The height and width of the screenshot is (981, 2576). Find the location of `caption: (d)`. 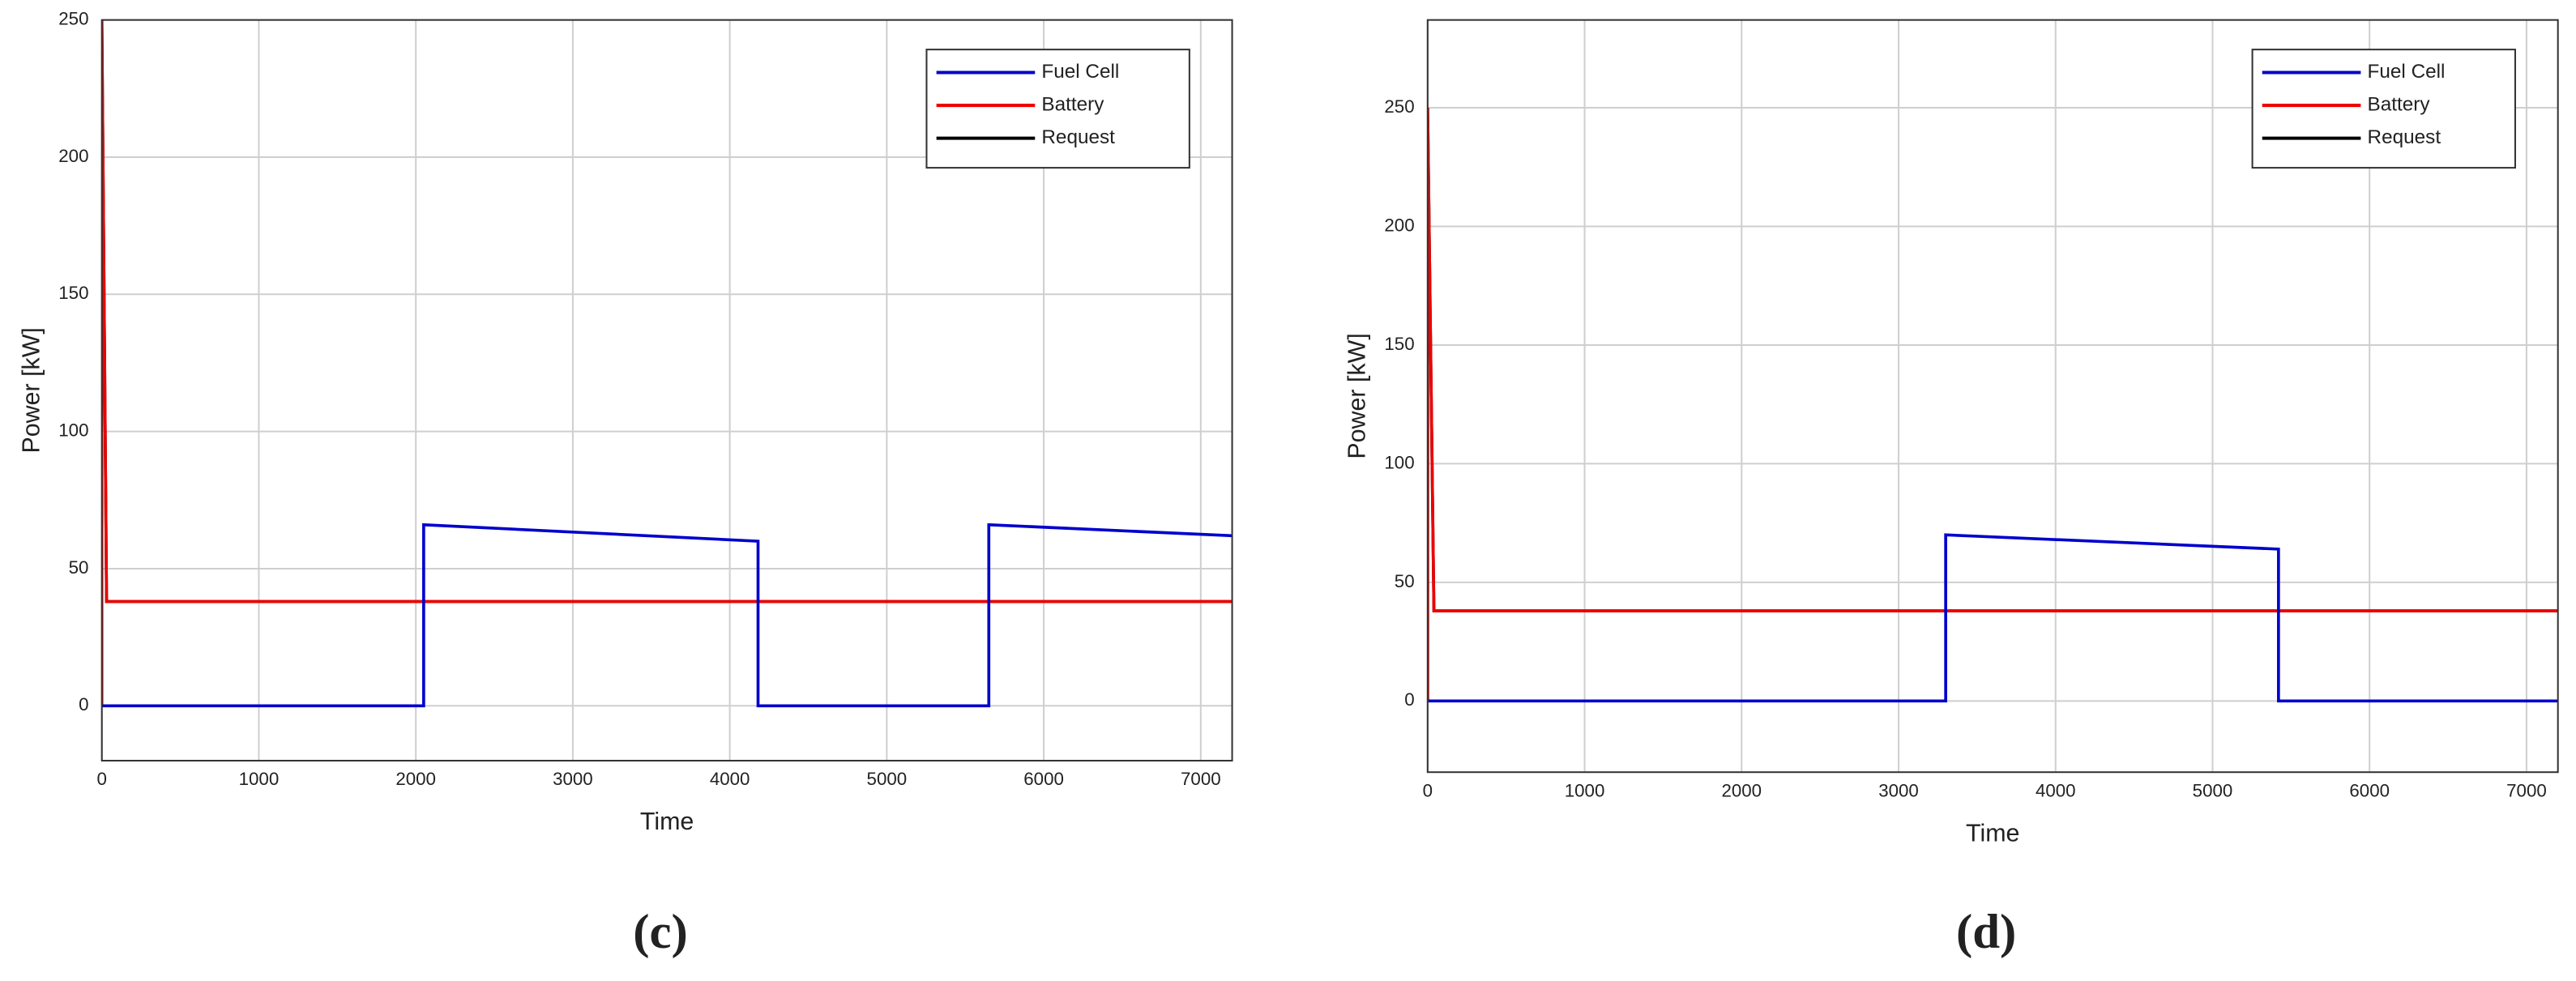

caption: (d) is located at coordinates (1986, 932).